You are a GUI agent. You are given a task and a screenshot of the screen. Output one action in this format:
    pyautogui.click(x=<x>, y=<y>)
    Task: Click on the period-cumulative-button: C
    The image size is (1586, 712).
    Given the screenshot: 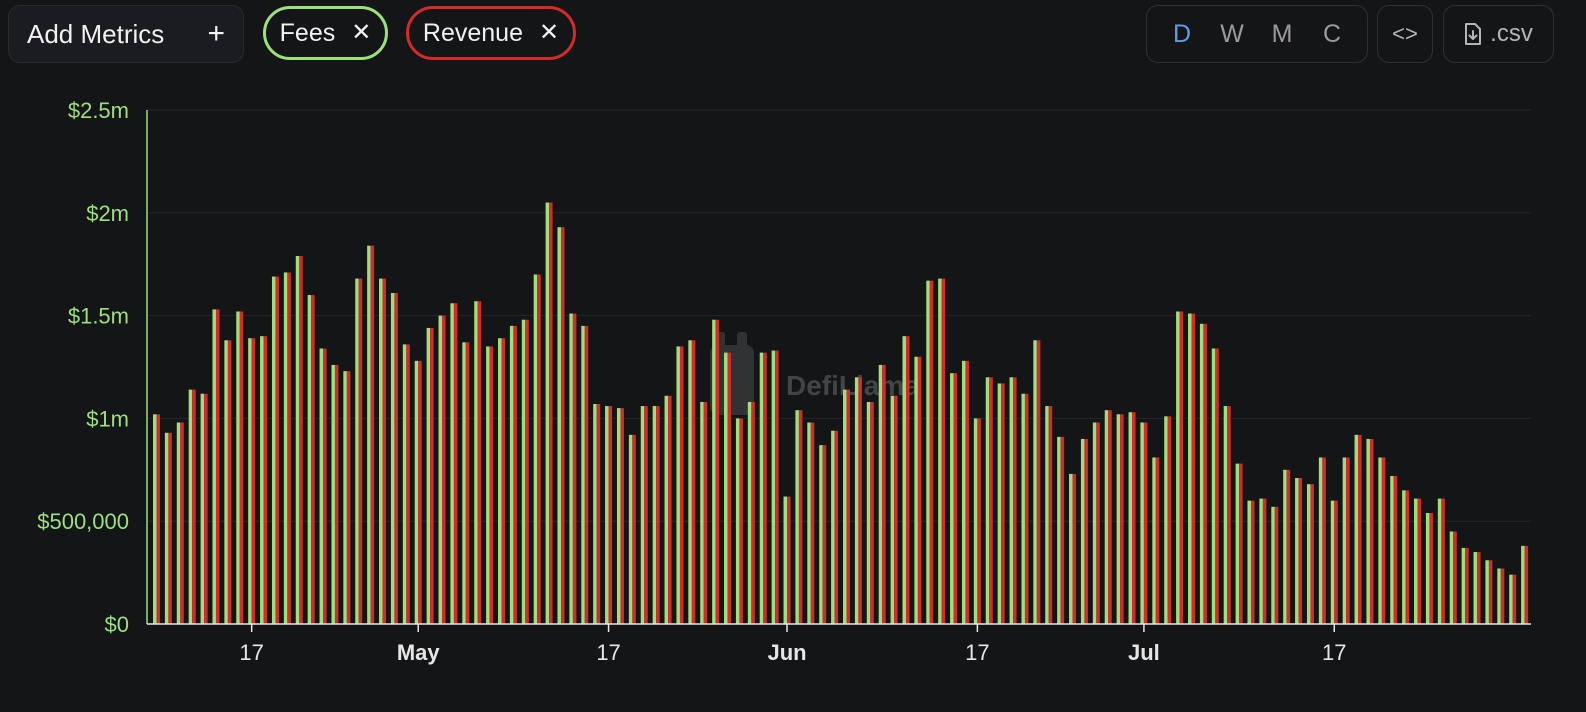 What is the action you would take?
    pyautogui.click(x=1332, y=33)
    